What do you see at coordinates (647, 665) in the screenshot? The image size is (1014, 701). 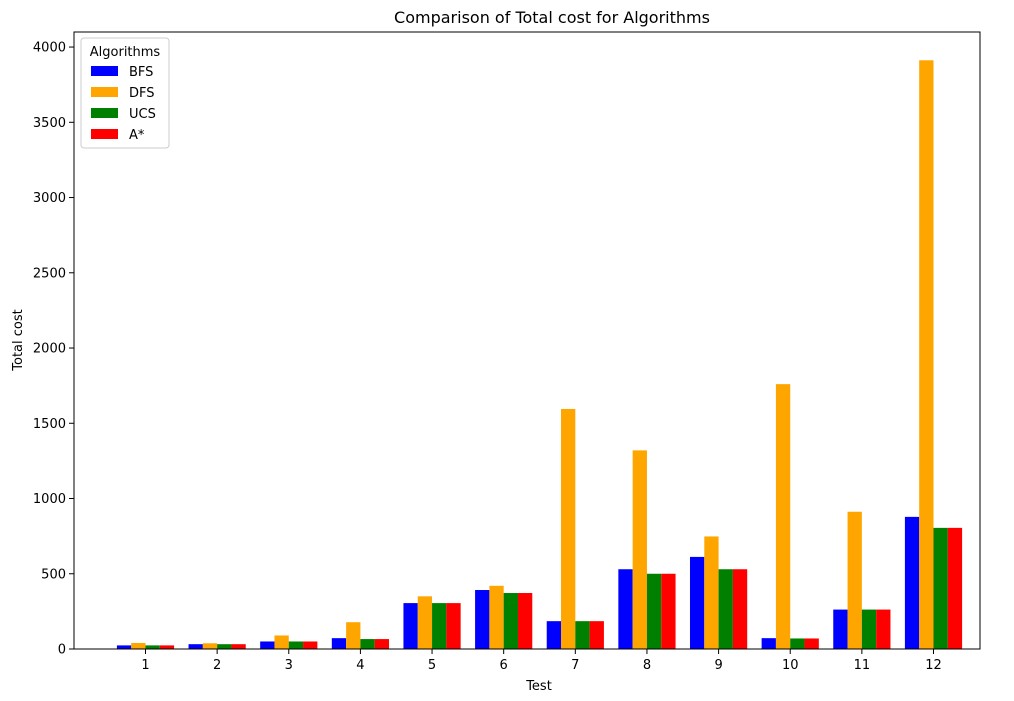 I see `x-tick-label: 8` at bounding box center [647, 665].